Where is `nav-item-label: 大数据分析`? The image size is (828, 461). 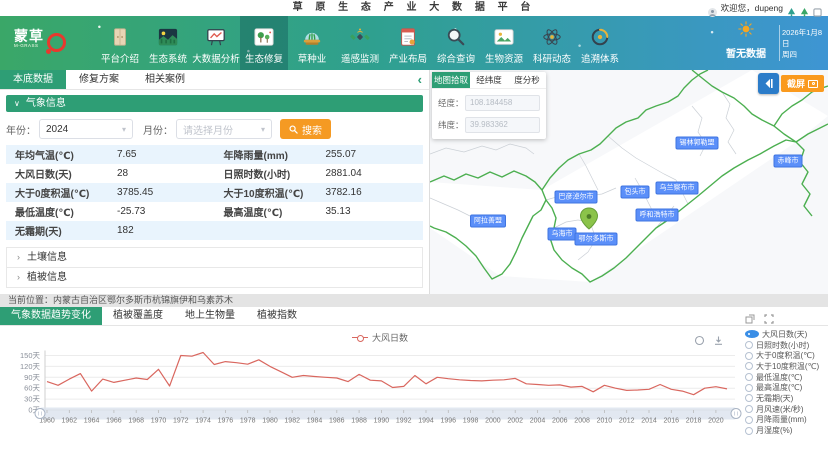 nav-item-label: 大数据分析 is located at coordinates (216, 59).